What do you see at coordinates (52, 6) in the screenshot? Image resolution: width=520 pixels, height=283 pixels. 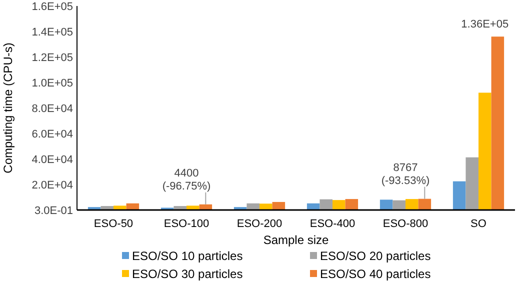 I see `y-tick-label: 1.6E+05` at bounding box center [52, 6].